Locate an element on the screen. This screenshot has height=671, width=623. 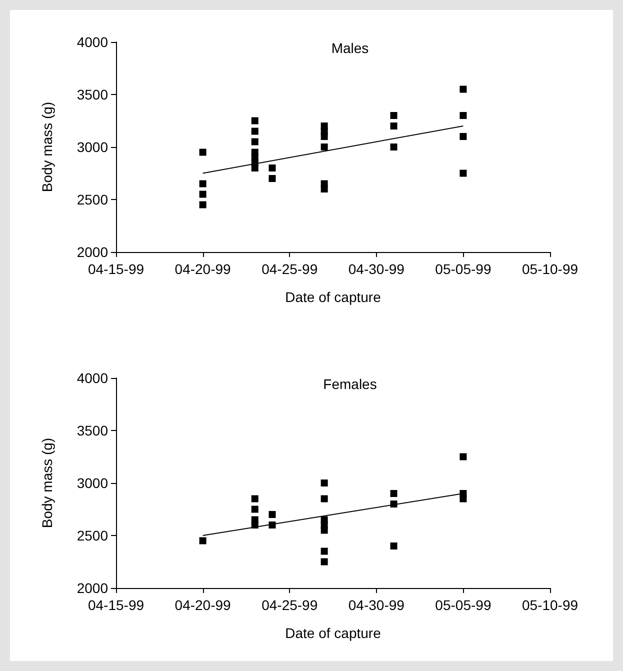
chart-title: Females is located at coordinates (350, 384).